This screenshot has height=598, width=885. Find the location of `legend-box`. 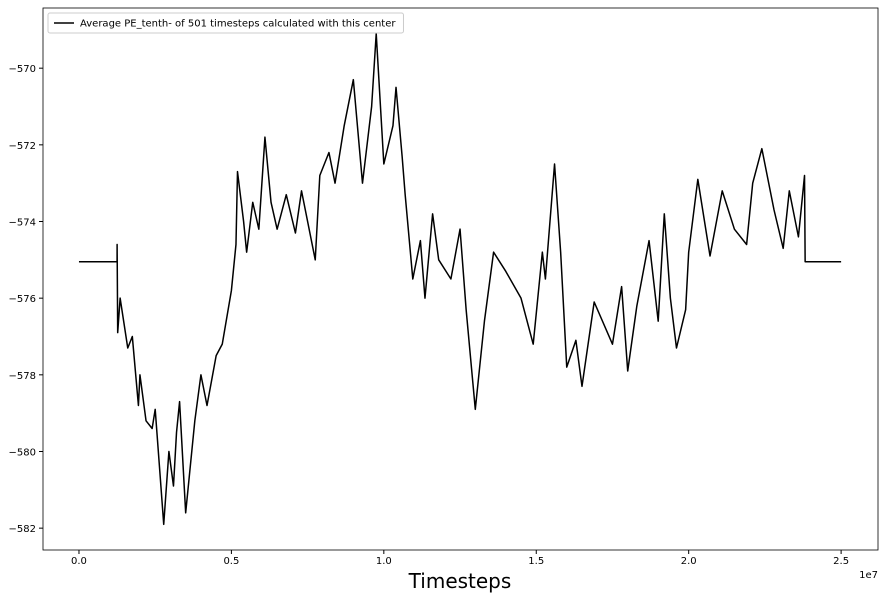

legend-box is located at coordinates (225, 23).